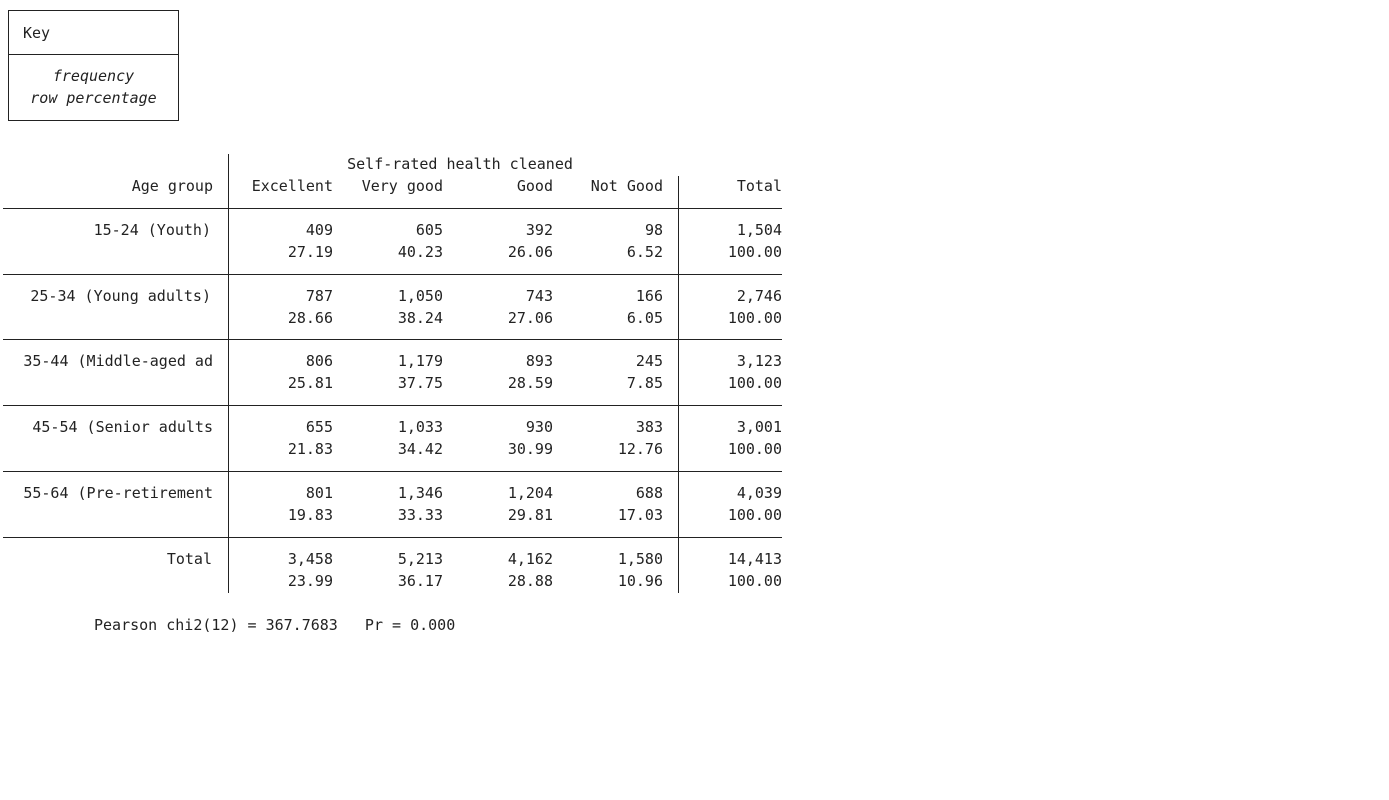  What do you see at coordinates (93, 98) in the screenshot?
I see `key-row-percentage-label: row percentage` at bounding box center [93, 98].